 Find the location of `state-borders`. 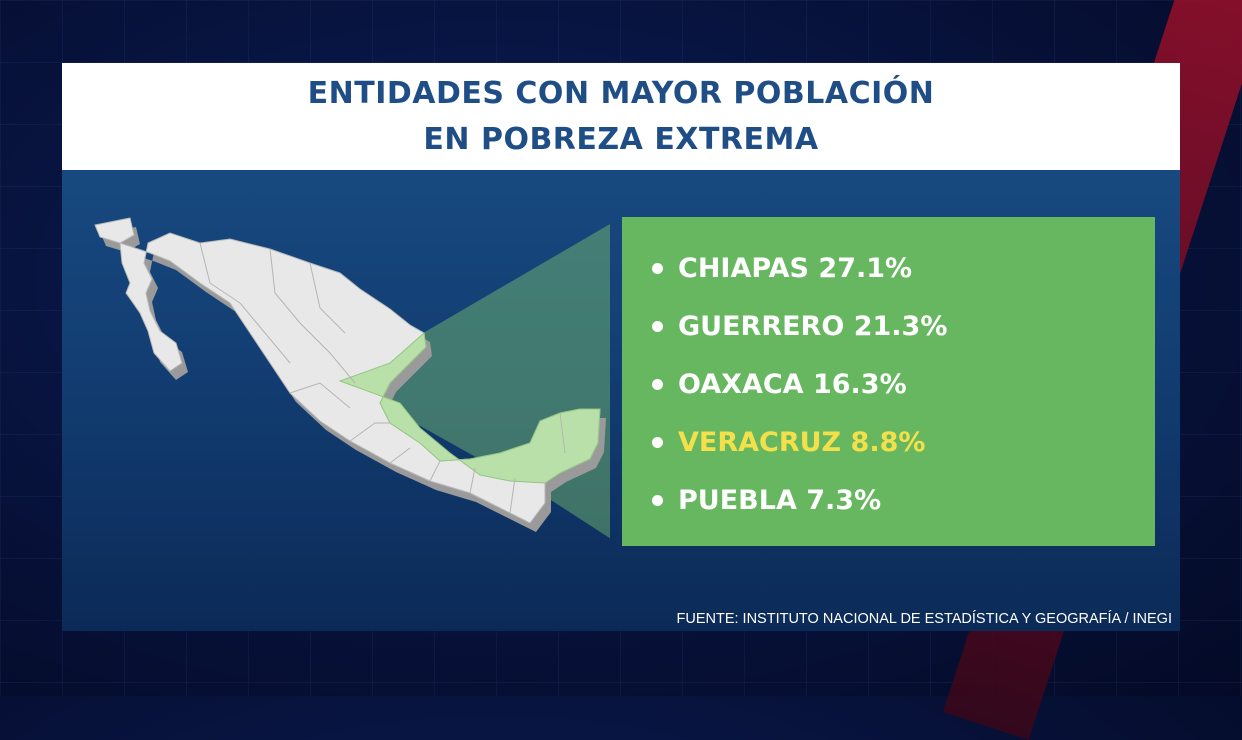

state-borders is located at coordinates (382, 378).